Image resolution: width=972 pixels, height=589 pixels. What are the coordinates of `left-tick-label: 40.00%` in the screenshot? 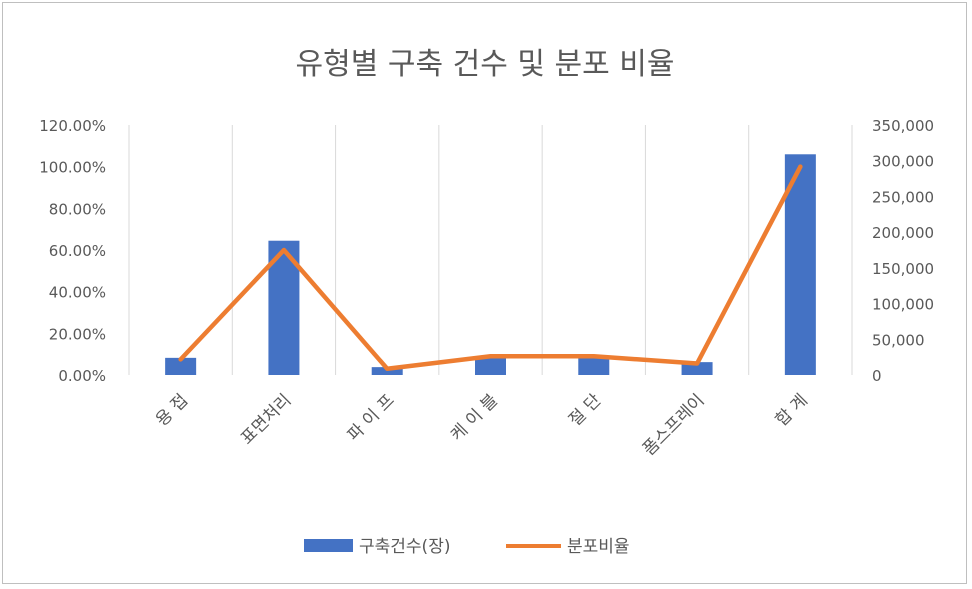 It's located at (77, 293).